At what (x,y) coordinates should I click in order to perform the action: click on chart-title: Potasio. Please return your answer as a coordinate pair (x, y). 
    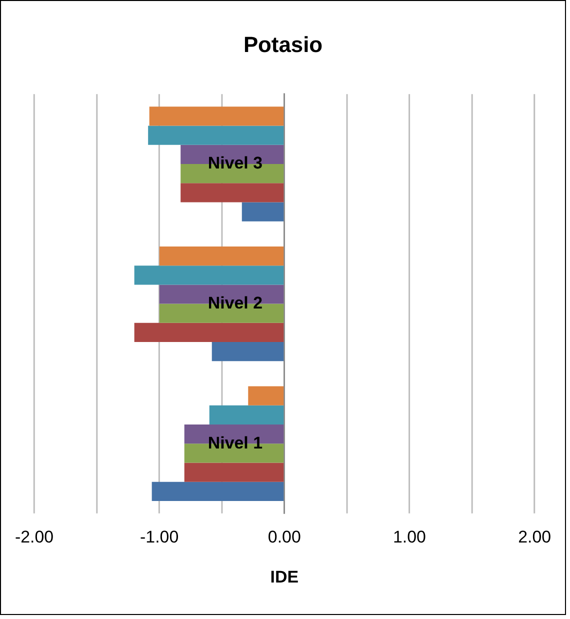
    Looking at the image, I should click on (283, 45).